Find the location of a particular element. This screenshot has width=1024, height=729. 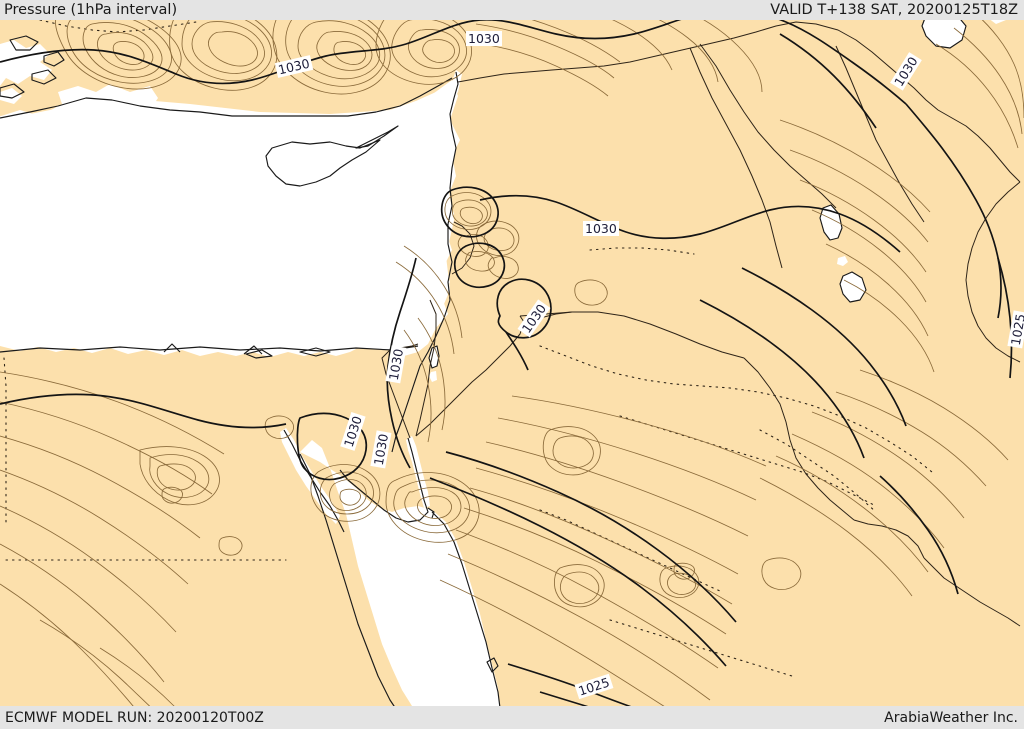

coast-turkey-south is located at coordinates (226, 98).